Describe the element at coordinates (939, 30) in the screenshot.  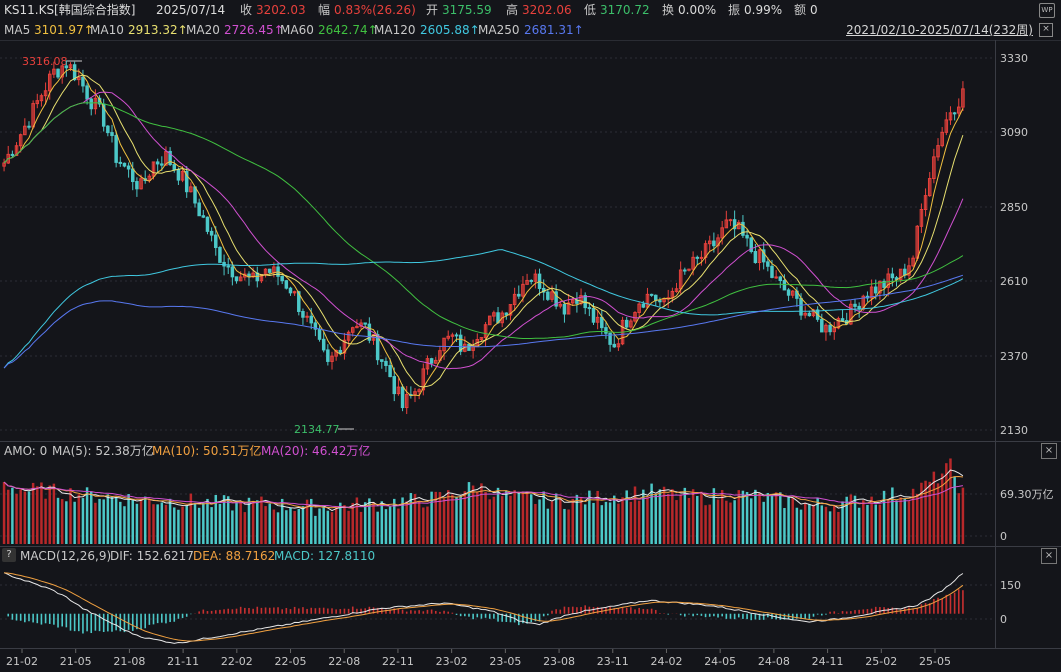
I see `date-range-link: 2021/02/10-2025/07/14(232周)` at that location.